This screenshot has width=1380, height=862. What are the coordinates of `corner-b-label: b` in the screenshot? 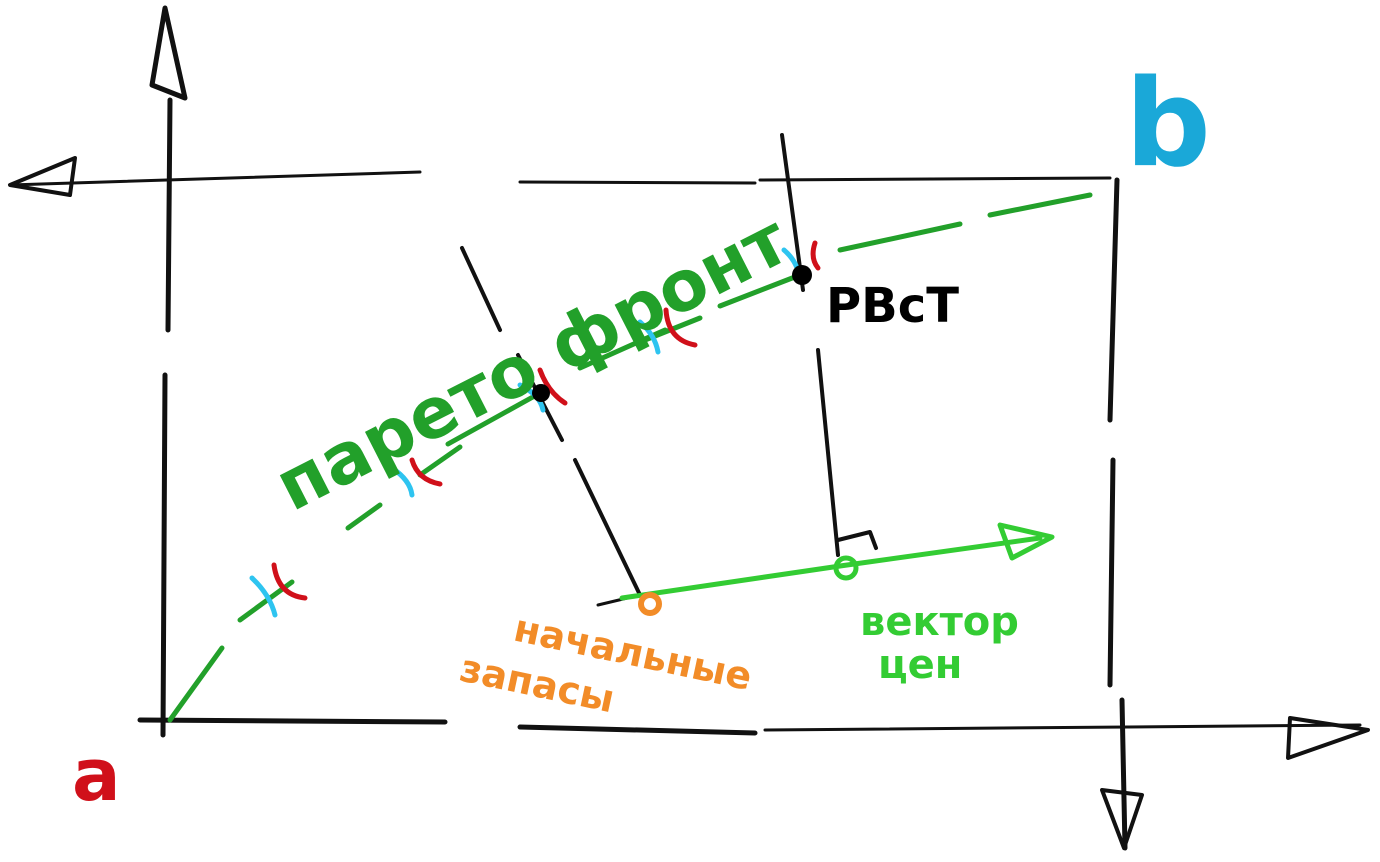 It's located at (1168, 124).